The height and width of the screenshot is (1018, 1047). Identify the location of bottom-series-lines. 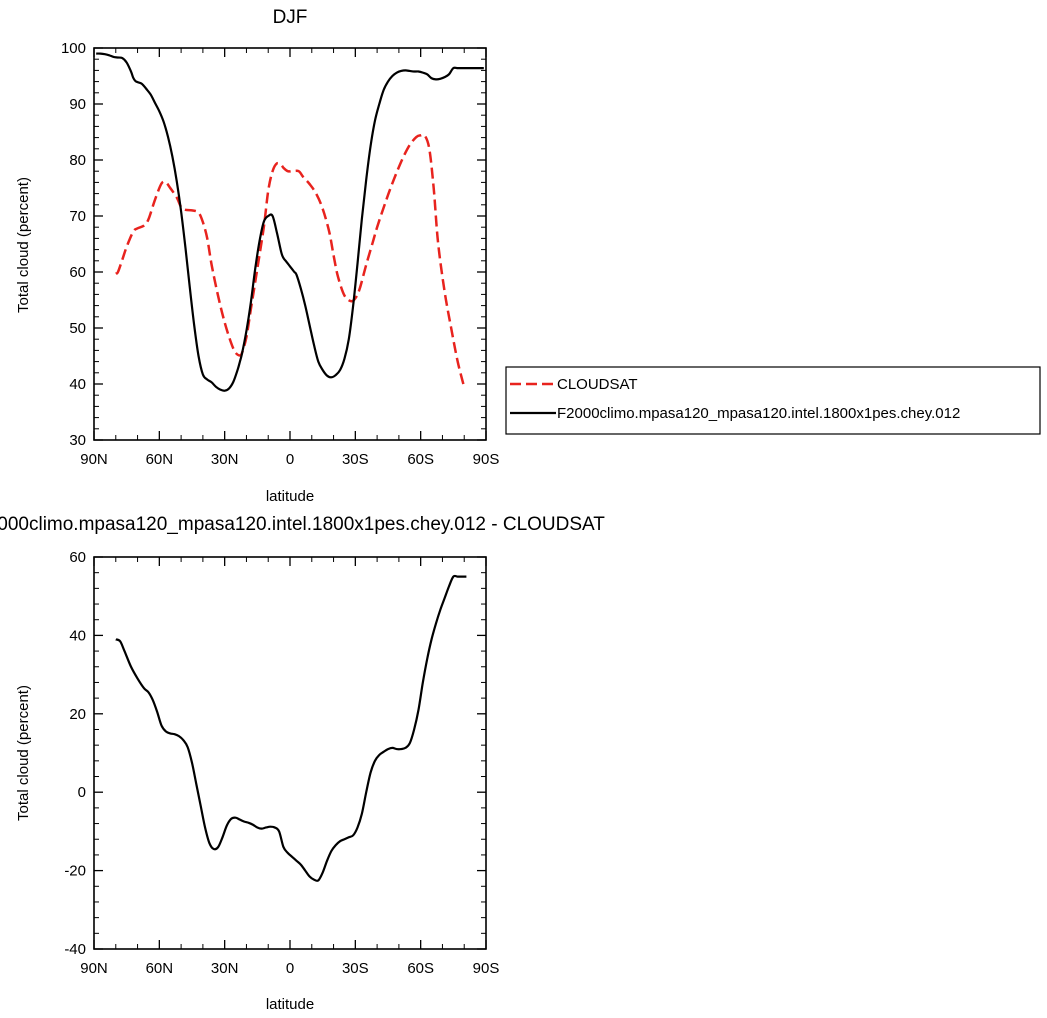
(291, 728).